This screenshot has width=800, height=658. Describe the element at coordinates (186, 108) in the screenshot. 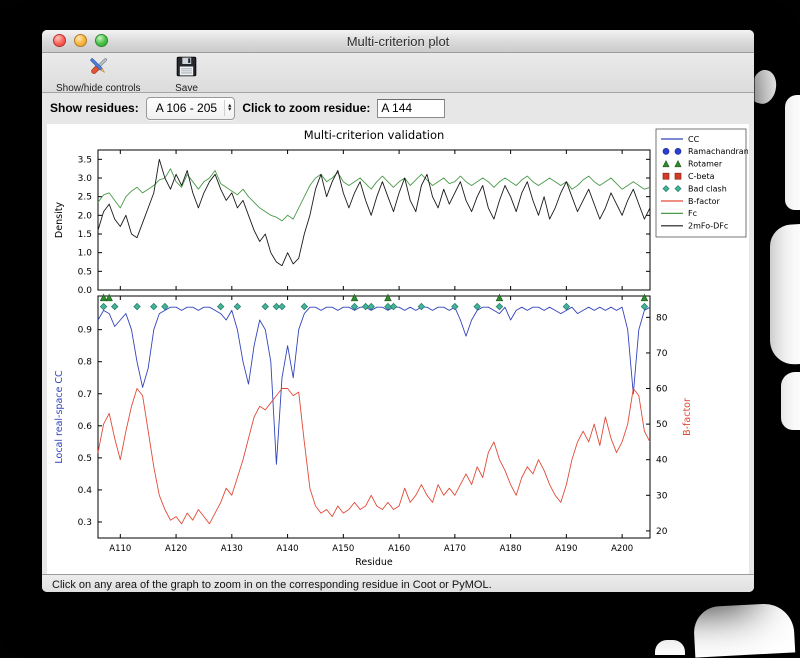

I see `residue-range-value: A 106 - 205` at that location.